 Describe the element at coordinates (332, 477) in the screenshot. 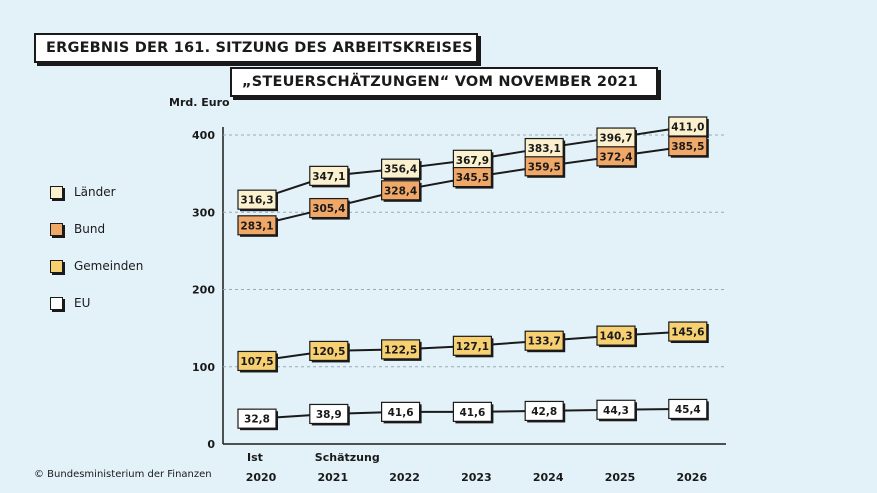

I see `x-tick-label-2021: 2021` at that location.